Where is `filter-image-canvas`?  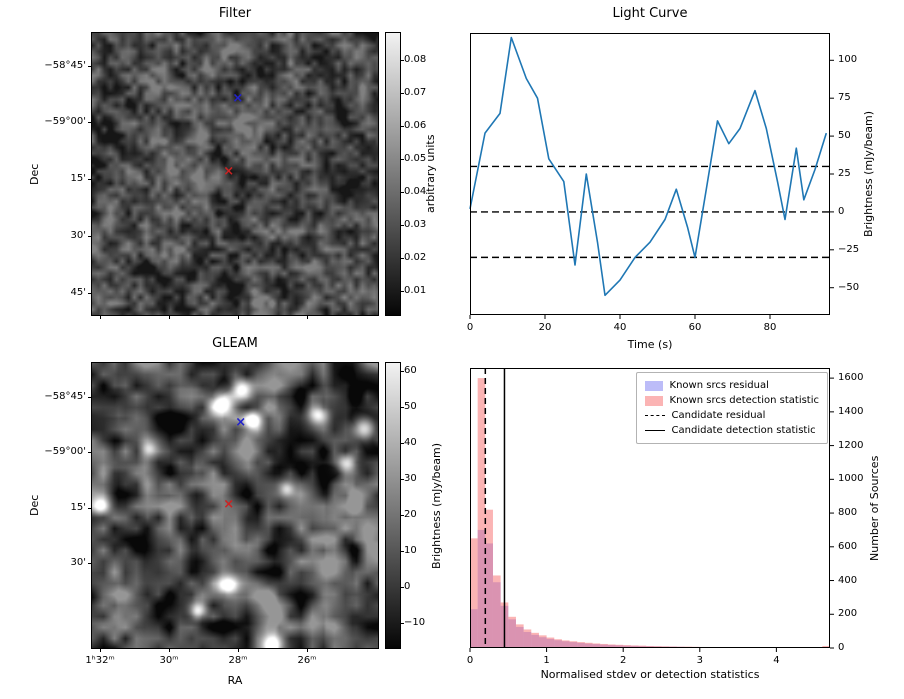 filter-image-canvas is located at coordinates (235, 174).